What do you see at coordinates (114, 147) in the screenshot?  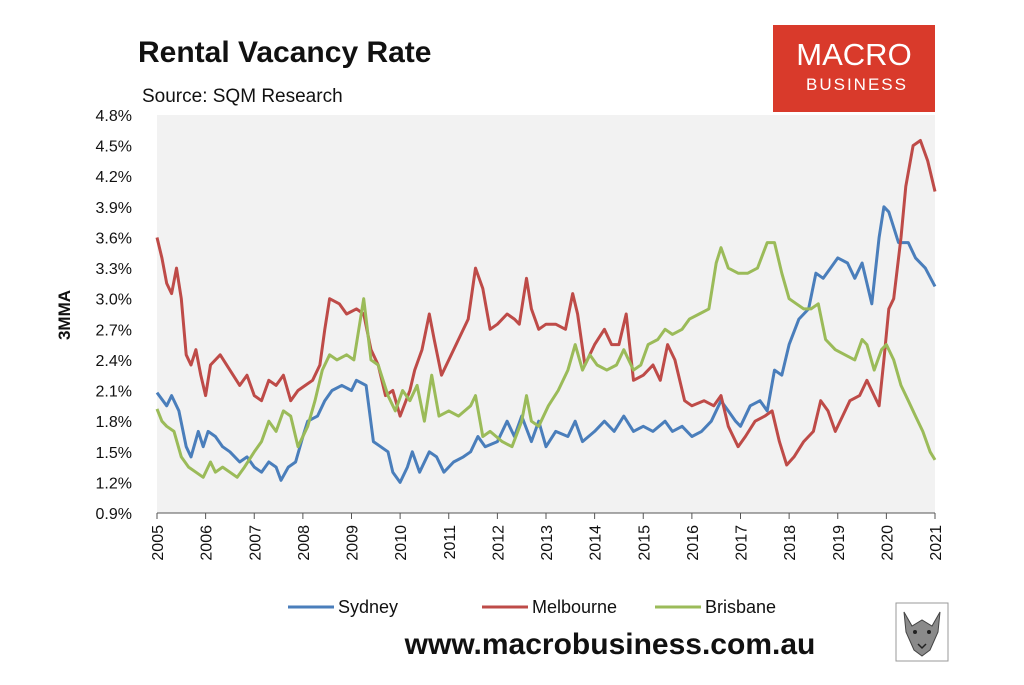 I see `y-tick-label: 4.5%` at bounding box center [114, 147].